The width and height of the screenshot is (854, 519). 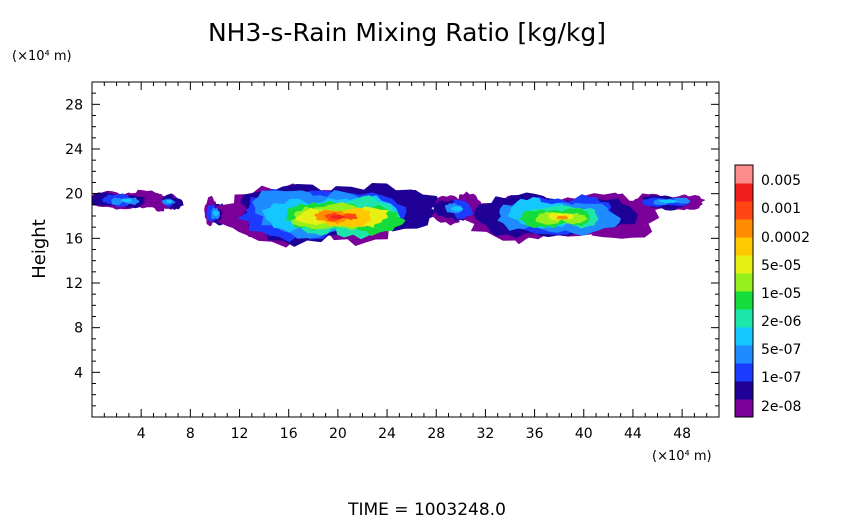 What do you see at coordinates (39, 249) in the screenshot?
I see `y-axis-label: Height` at bounding box center [39, 249].